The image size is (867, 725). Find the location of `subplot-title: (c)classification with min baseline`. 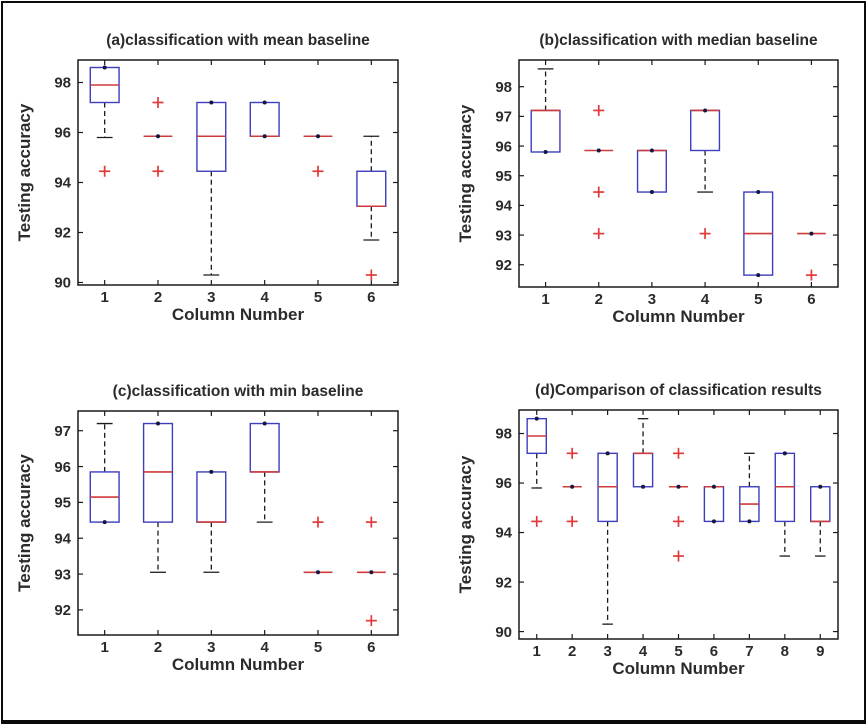

subplot-title: (c)classification with min baseline is located at coordinates (238, 391).